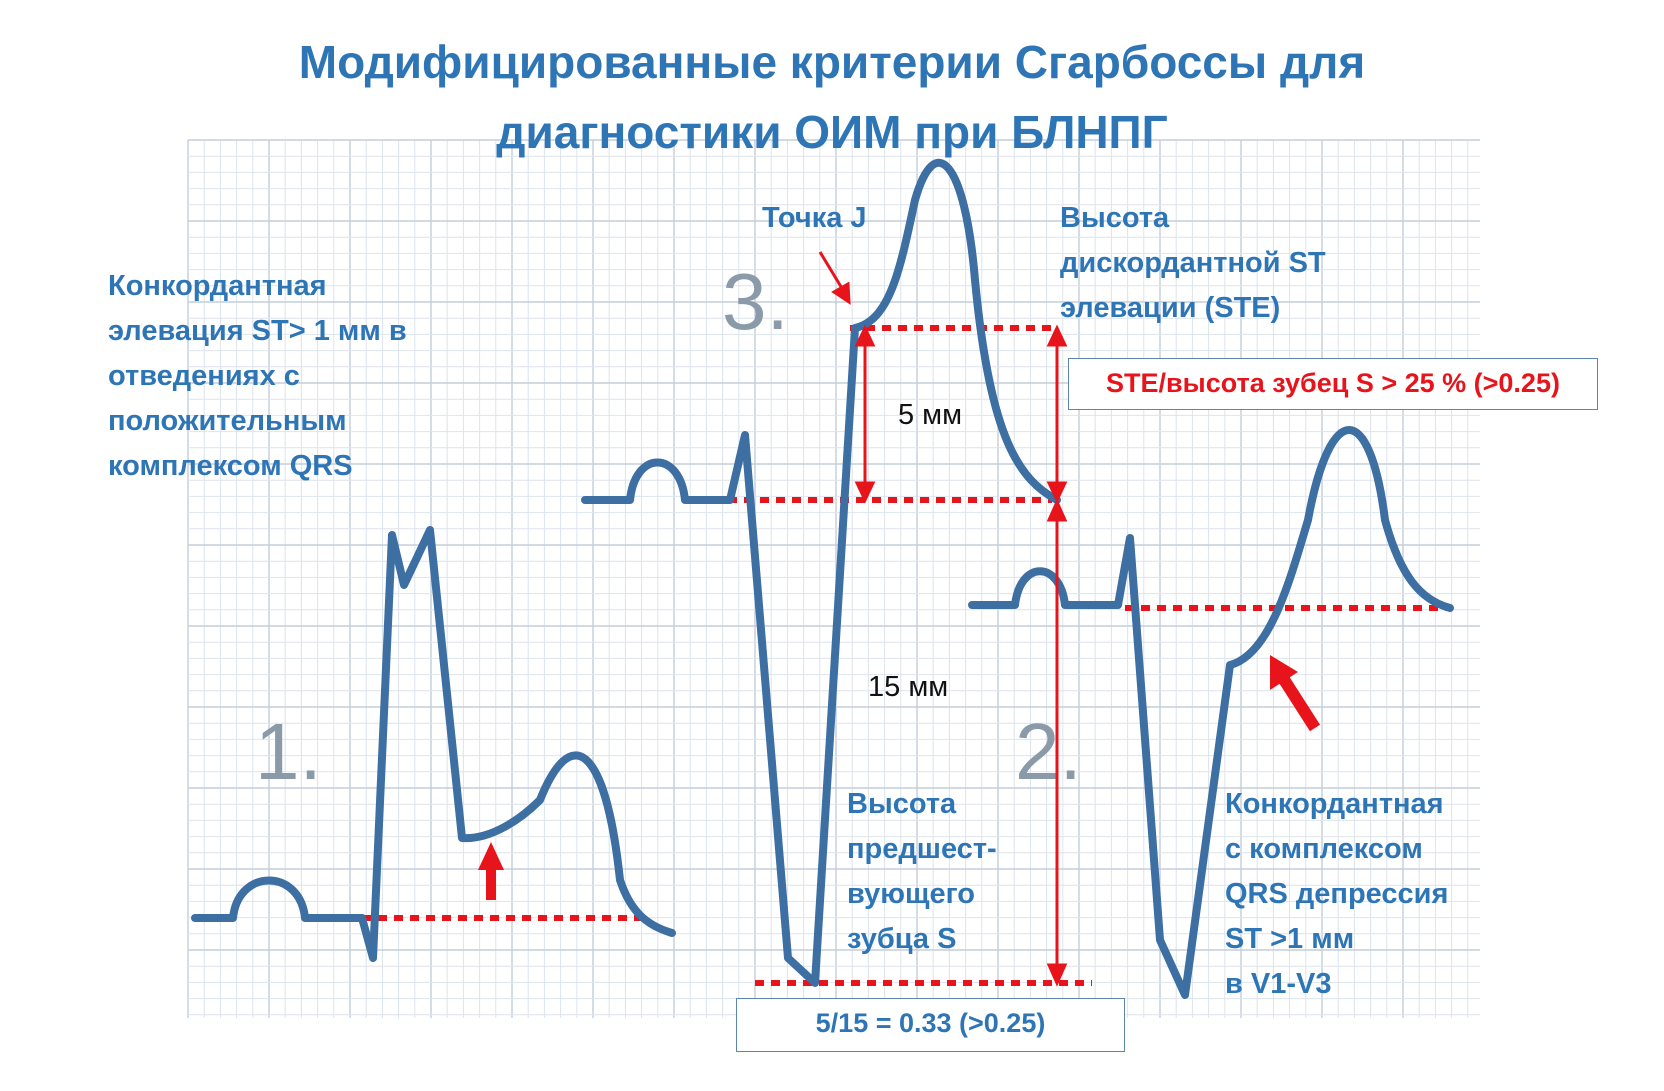  I want to click on ste-arrow-left-head-up, so click(865, 335).